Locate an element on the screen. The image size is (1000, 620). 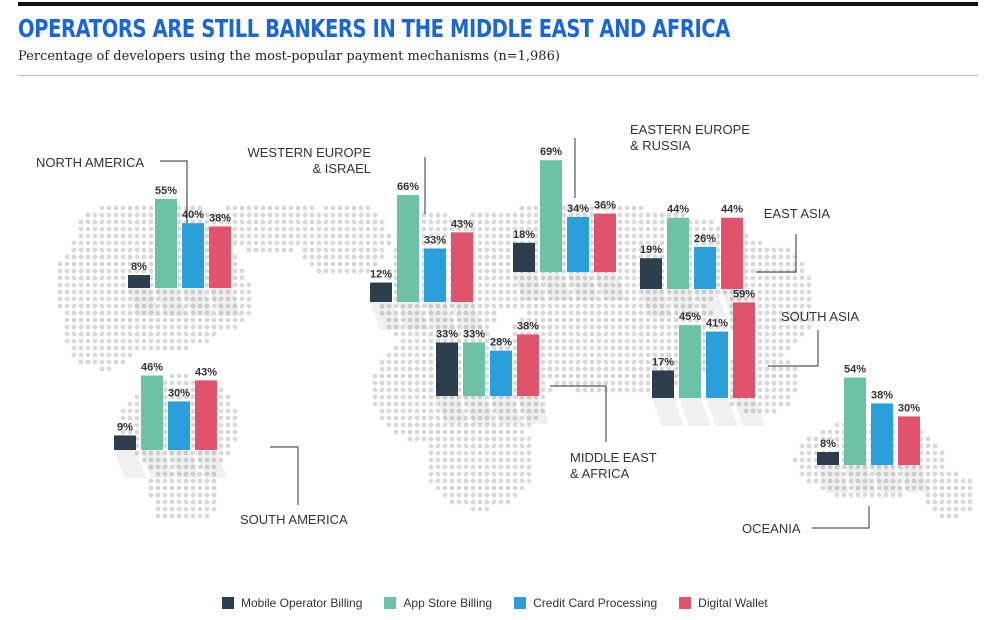
subtitle-rule is located at coordinates (498, 75).